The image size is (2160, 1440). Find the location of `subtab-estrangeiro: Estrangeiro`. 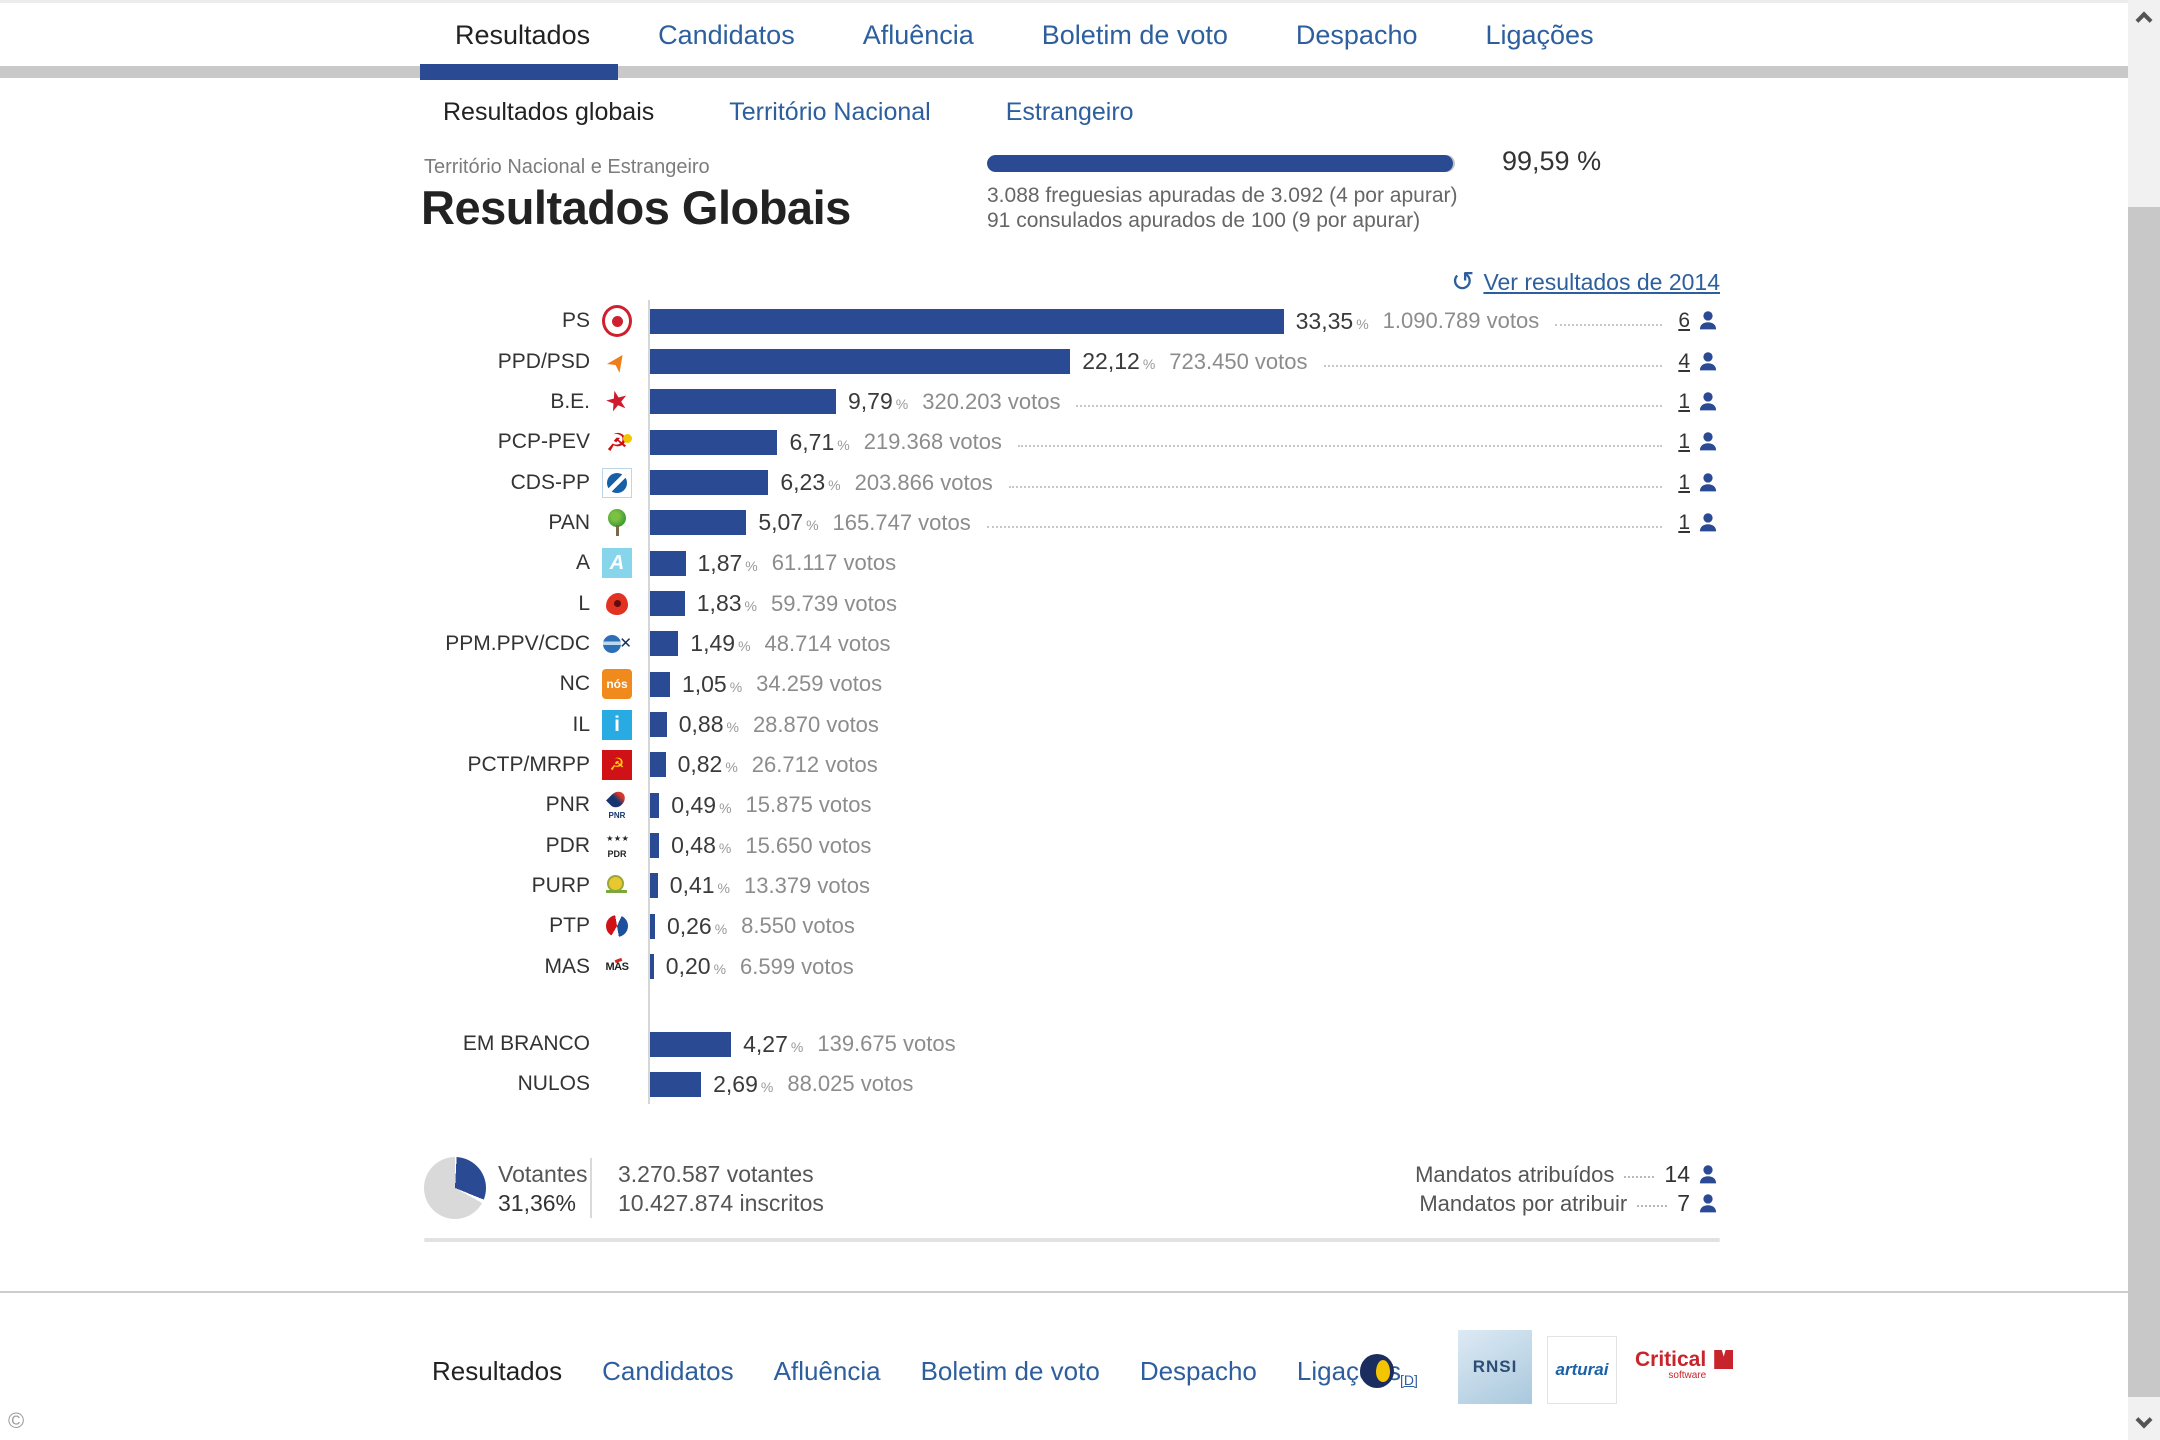

subtab-estrangeiro: Estrangeiro is located at coordinates (1069, 112).